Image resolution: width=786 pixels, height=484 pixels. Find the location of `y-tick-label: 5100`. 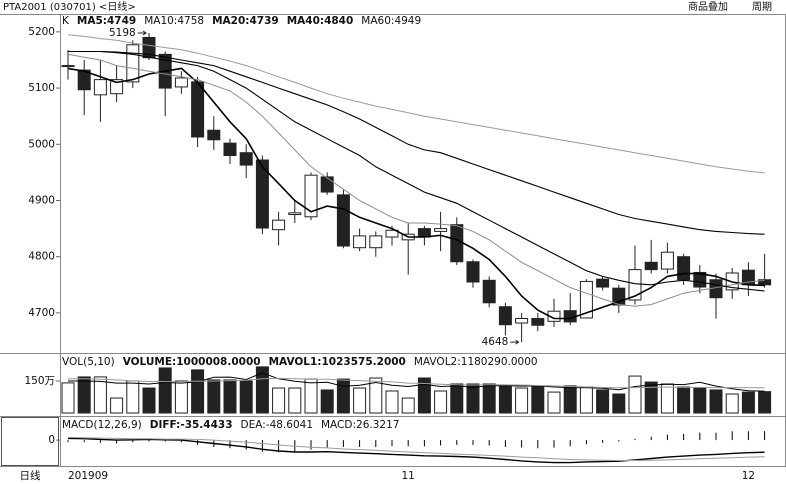

y-tick-label: 5100 is located at coordinates (41, 88).